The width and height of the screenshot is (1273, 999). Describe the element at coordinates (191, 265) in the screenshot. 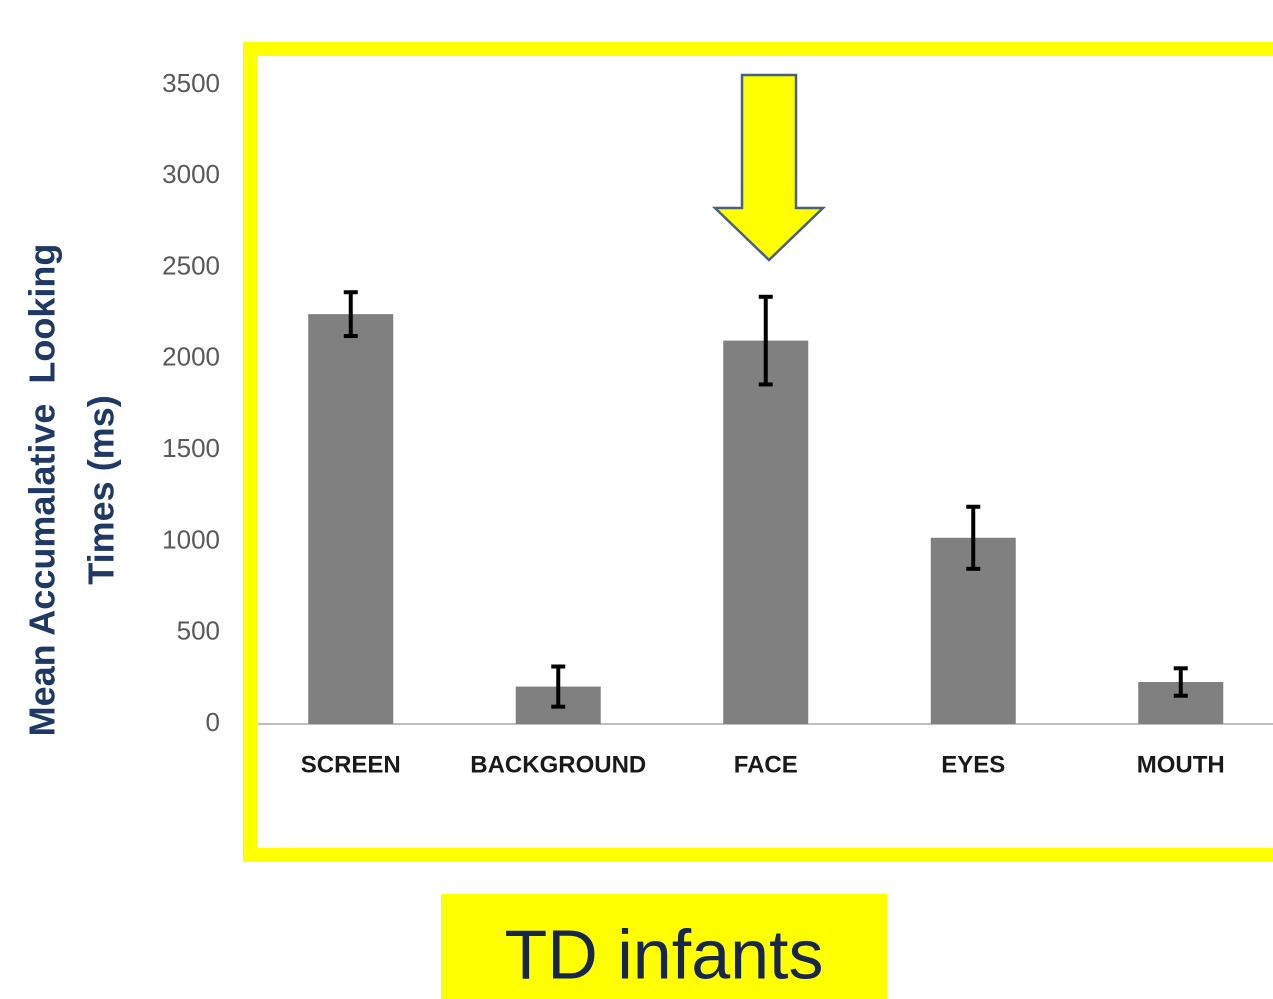

I see `y-tick-label: 2500` at that location.